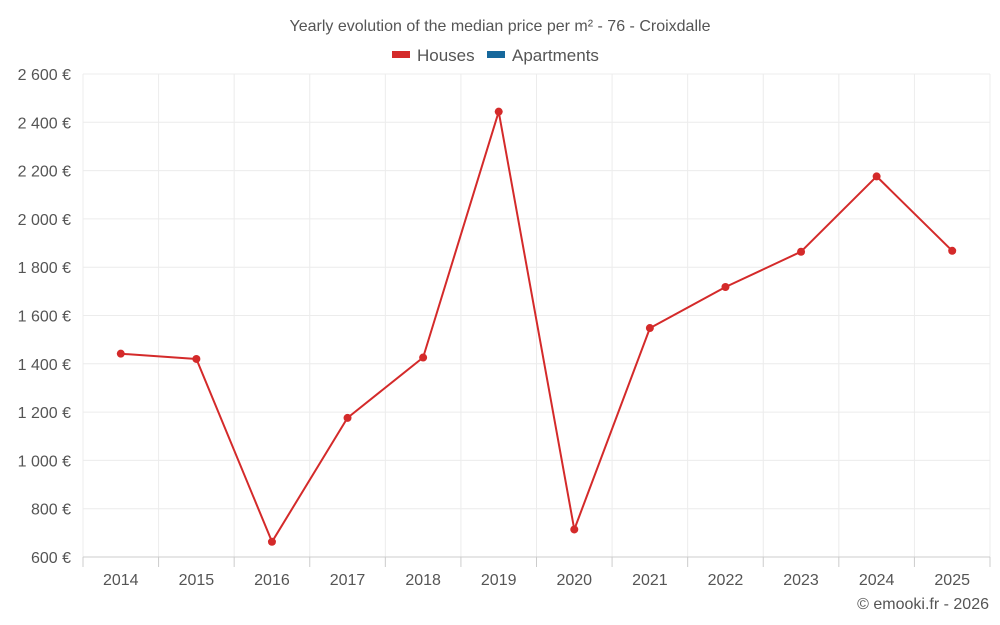  Describe the element at coordinates (877, 580) in the screenshot. I see `x-tick-label: 2024` at that location.